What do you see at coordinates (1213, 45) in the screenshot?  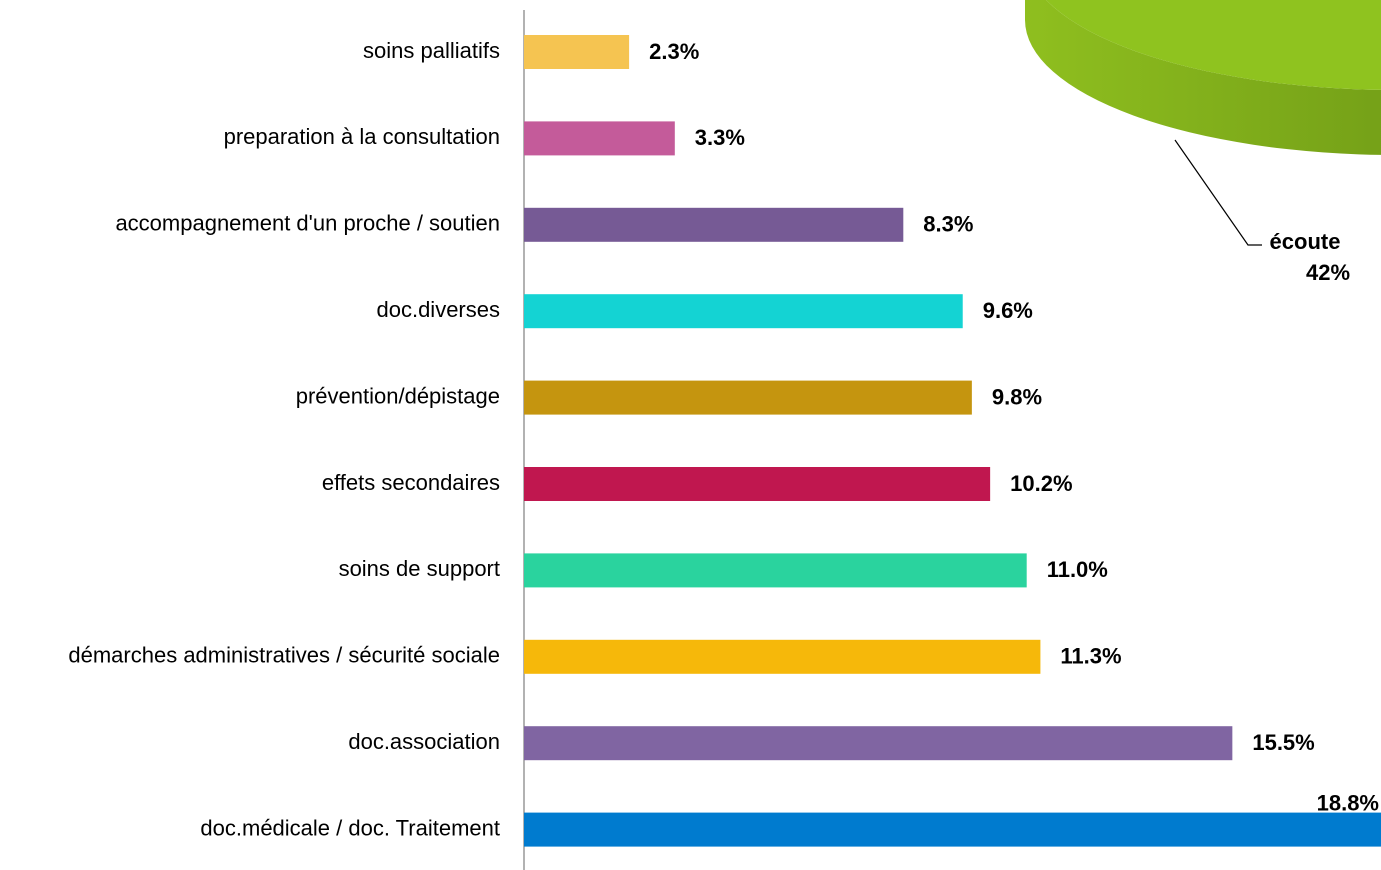 I see `pie-slice` at bounding box center [1213, 45].